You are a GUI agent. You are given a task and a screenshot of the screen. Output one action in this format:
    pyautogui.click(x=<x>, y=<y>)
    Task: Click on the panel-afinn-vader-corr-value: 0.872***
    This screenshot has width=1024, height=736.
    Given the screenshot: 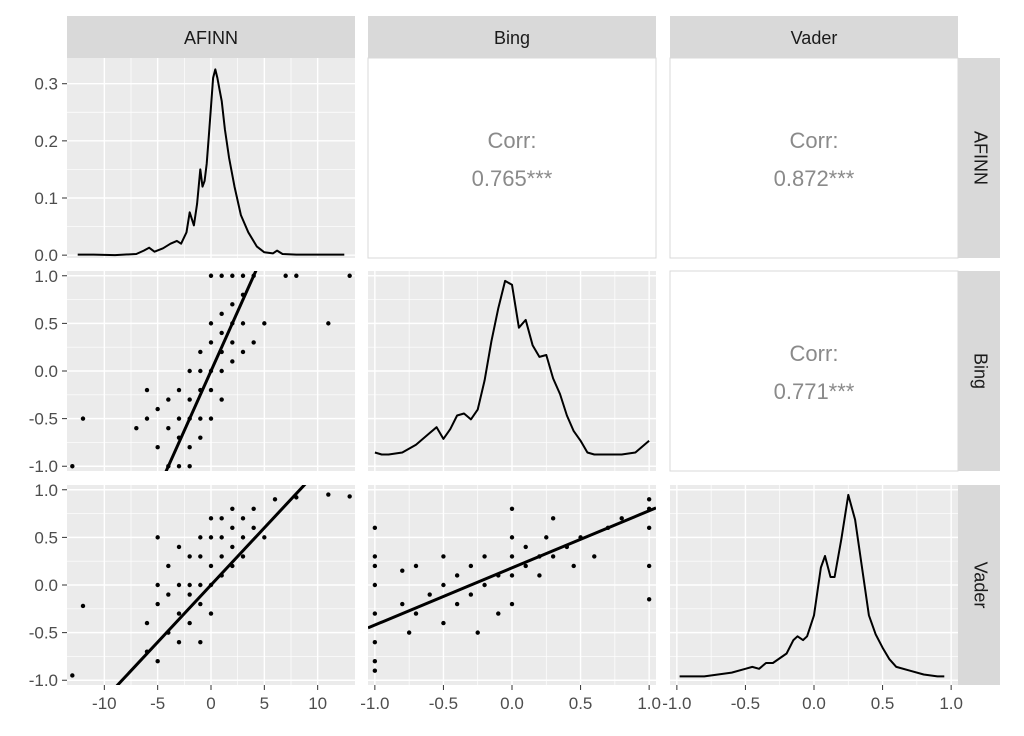 What is the action you would take?
    pyautogui.click(x=814, y=178)
    